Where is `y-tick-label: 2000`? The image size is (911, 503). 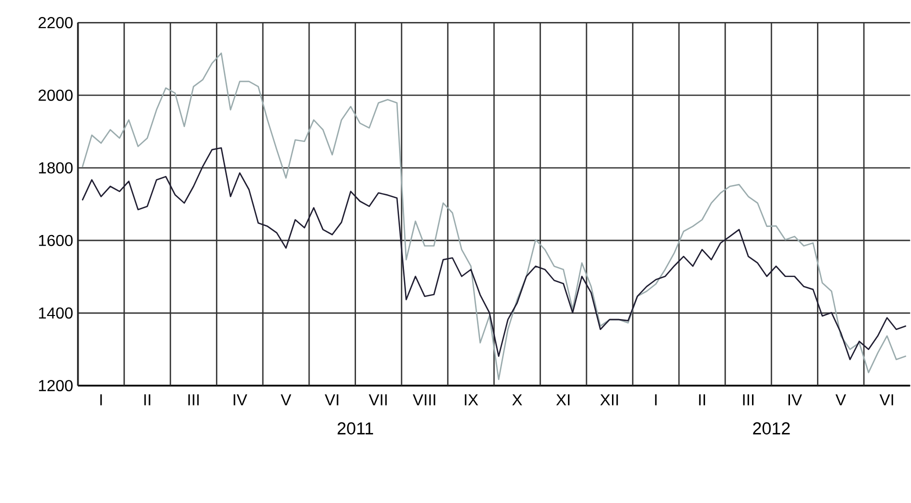
y-tick-label: 2000 is located at coordinates (55, 96).